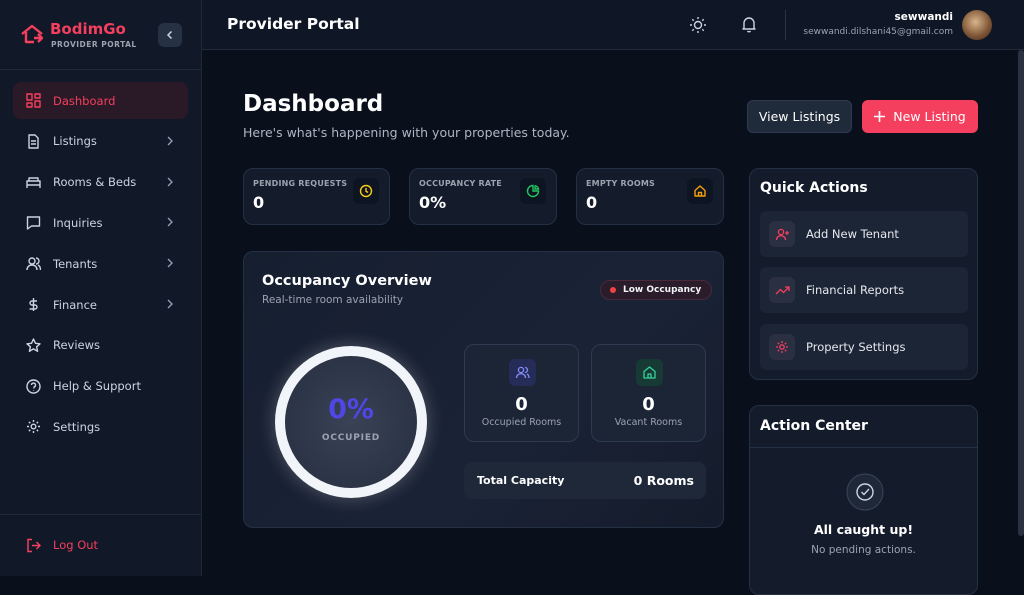  What do you see at coordinates (855, 290) in the screenshot?
I see `quick-action-label: Financial Reports` at bounding box center [855, 290].